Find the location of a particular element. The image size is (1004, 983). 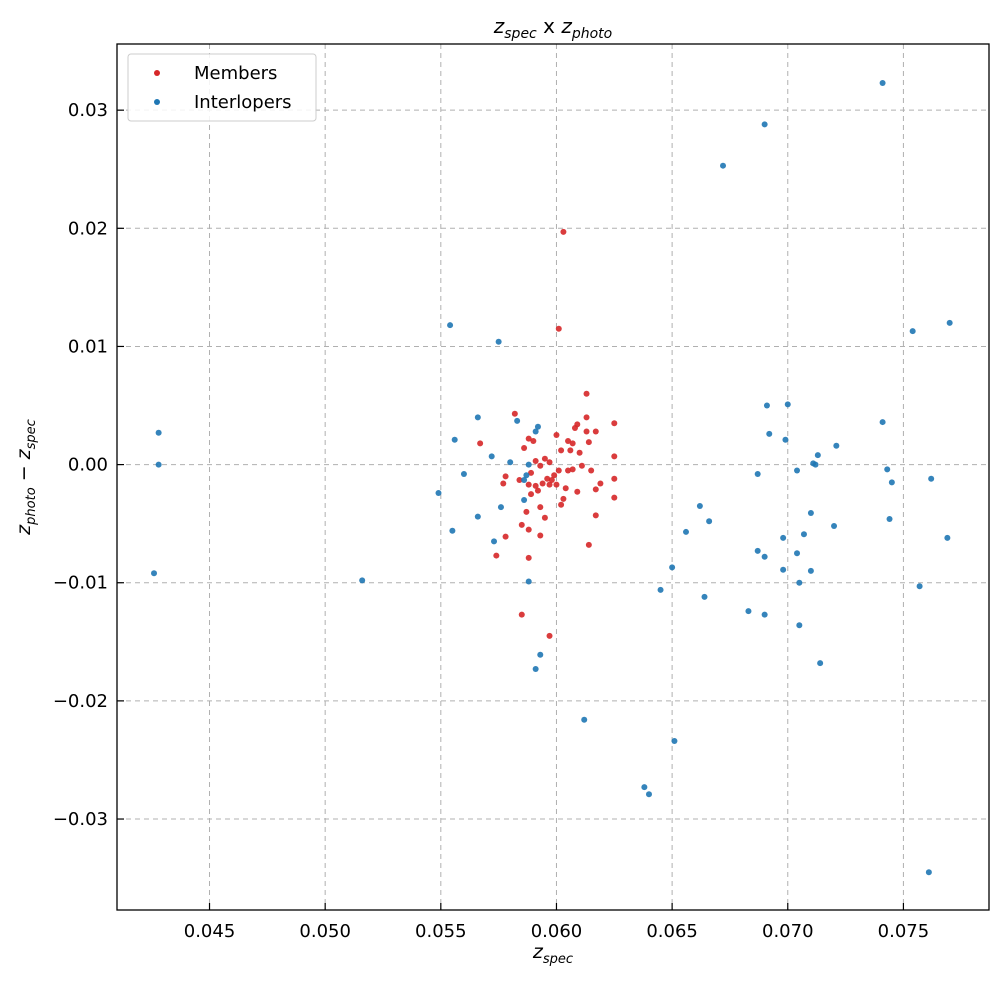

y-tick-label: −0.01 is located at coordinates (80, 583).